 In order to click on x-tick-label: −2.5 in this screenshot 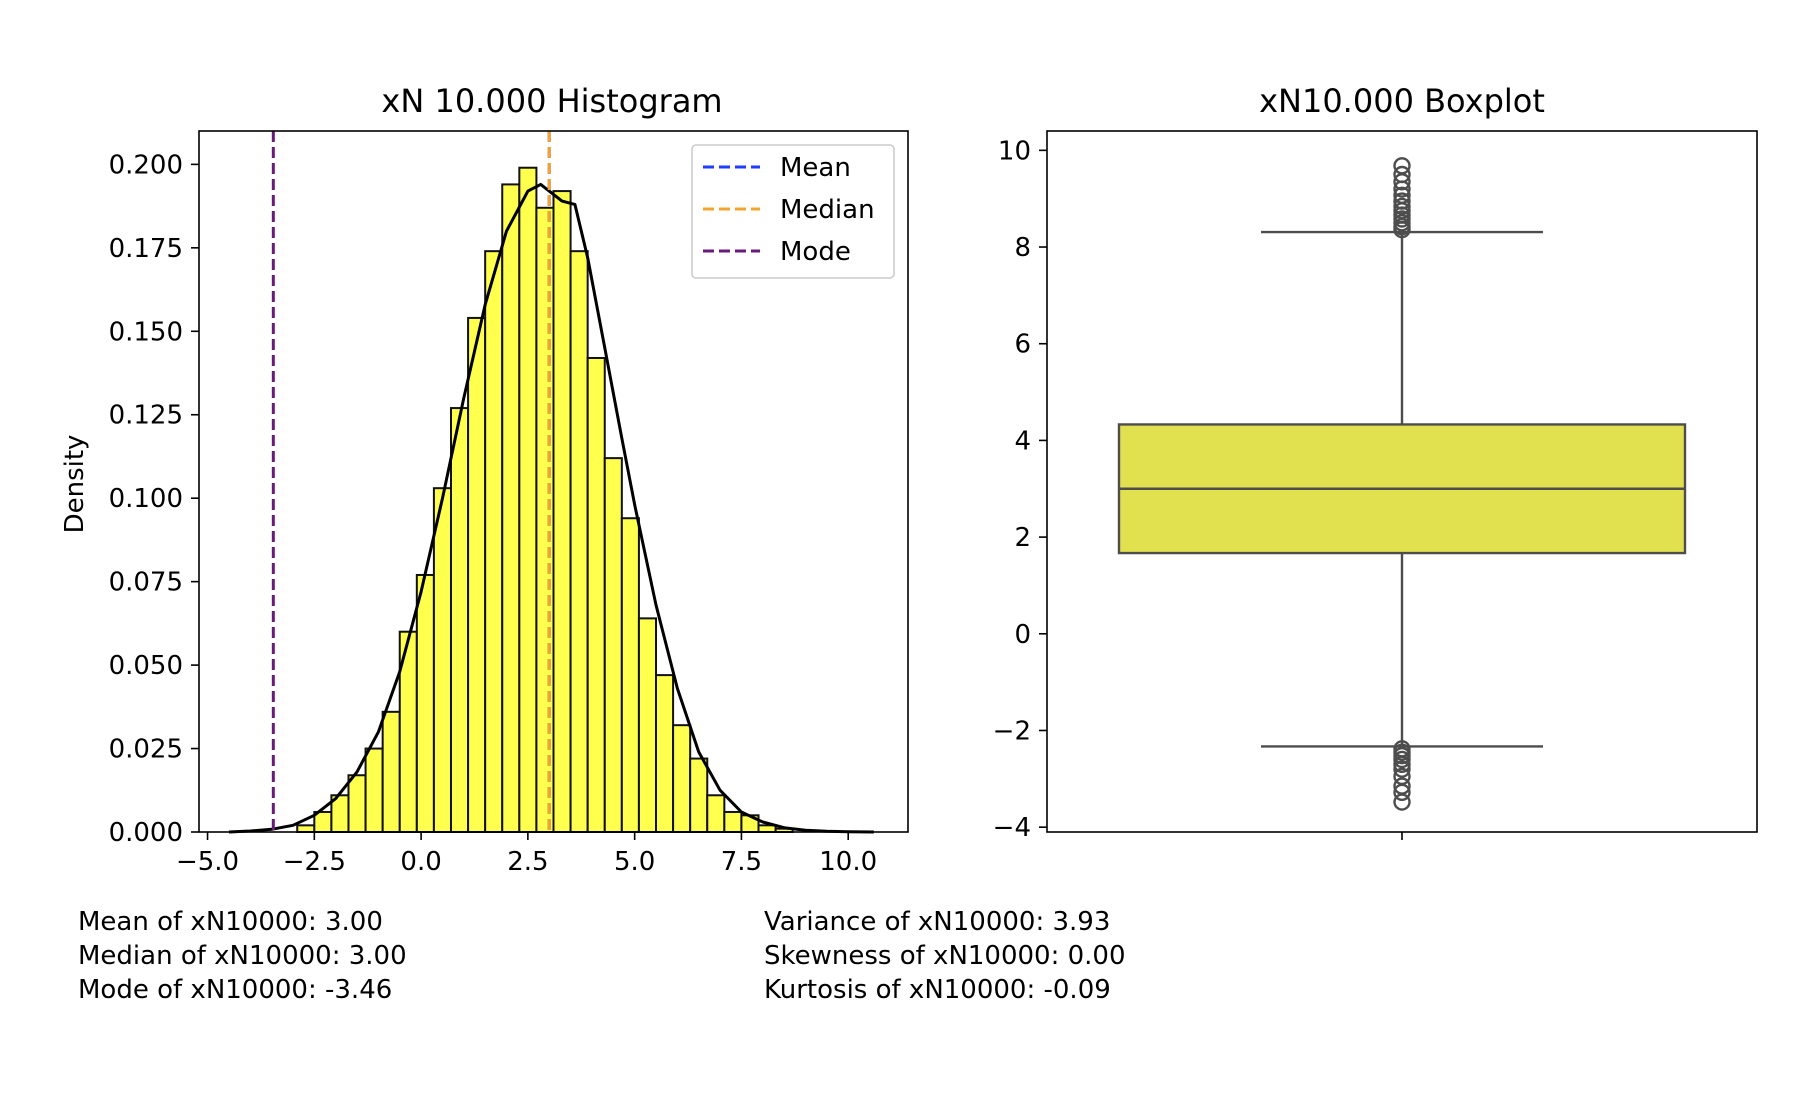, I will do `click(314, 862)`.